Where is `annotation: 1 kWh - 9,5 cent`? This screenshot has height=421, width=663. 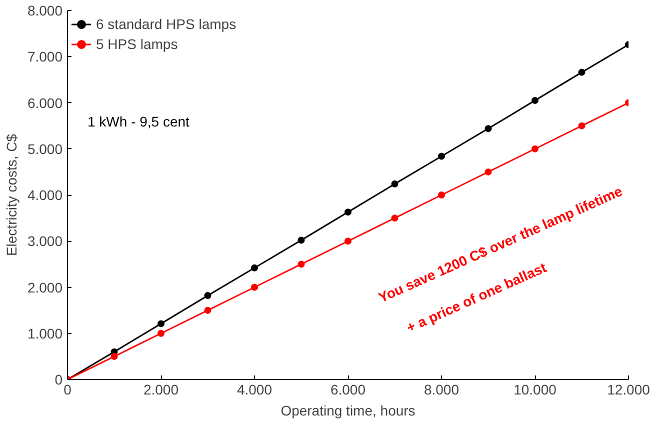
annotation: 1 kWh - 9,5 cent is located at coordinates (139, 122).